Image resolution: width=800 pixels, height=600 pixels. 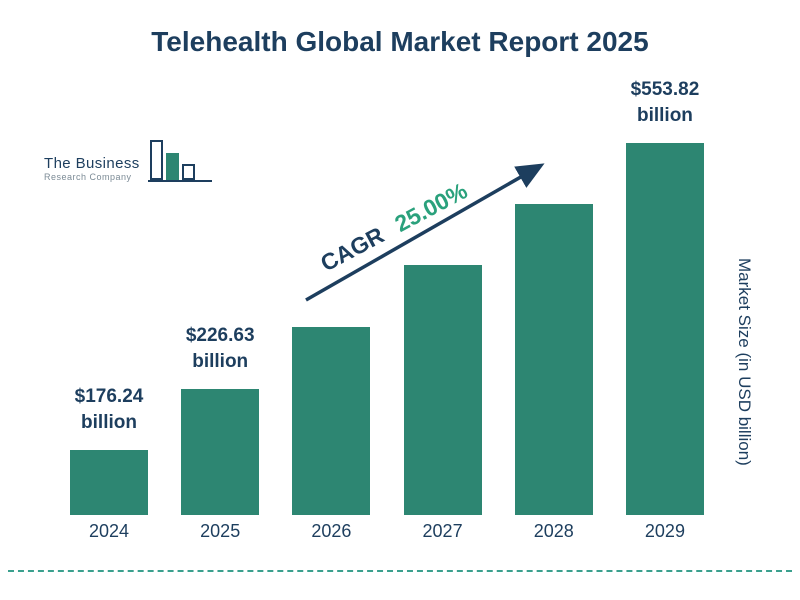 I want to click on bar-column: $553.82 billion, so click(x=664, y=296).